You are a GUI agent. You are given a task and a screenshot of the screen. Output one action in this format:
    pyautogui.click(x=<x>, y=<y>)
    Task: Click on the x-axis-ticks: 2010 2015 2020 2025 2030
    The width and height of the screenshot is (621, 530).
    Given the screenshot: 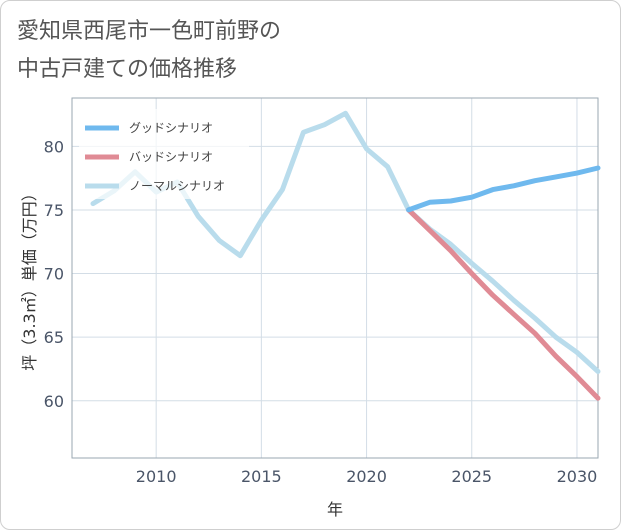 What is the action you would take?
    pyautogui.click(x=367, y=476)
    